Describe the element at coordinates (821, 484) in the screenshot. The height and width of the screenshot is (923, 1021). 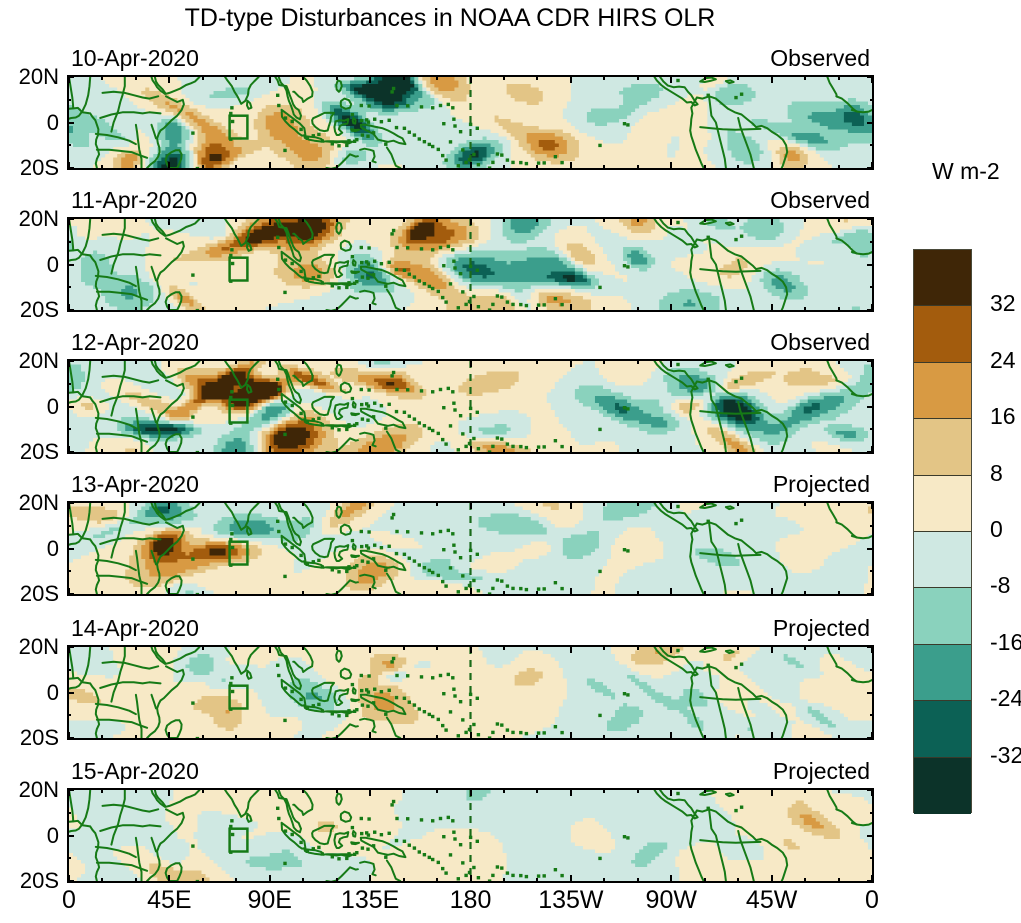
I see `panel-status-label: Projected` at that location.